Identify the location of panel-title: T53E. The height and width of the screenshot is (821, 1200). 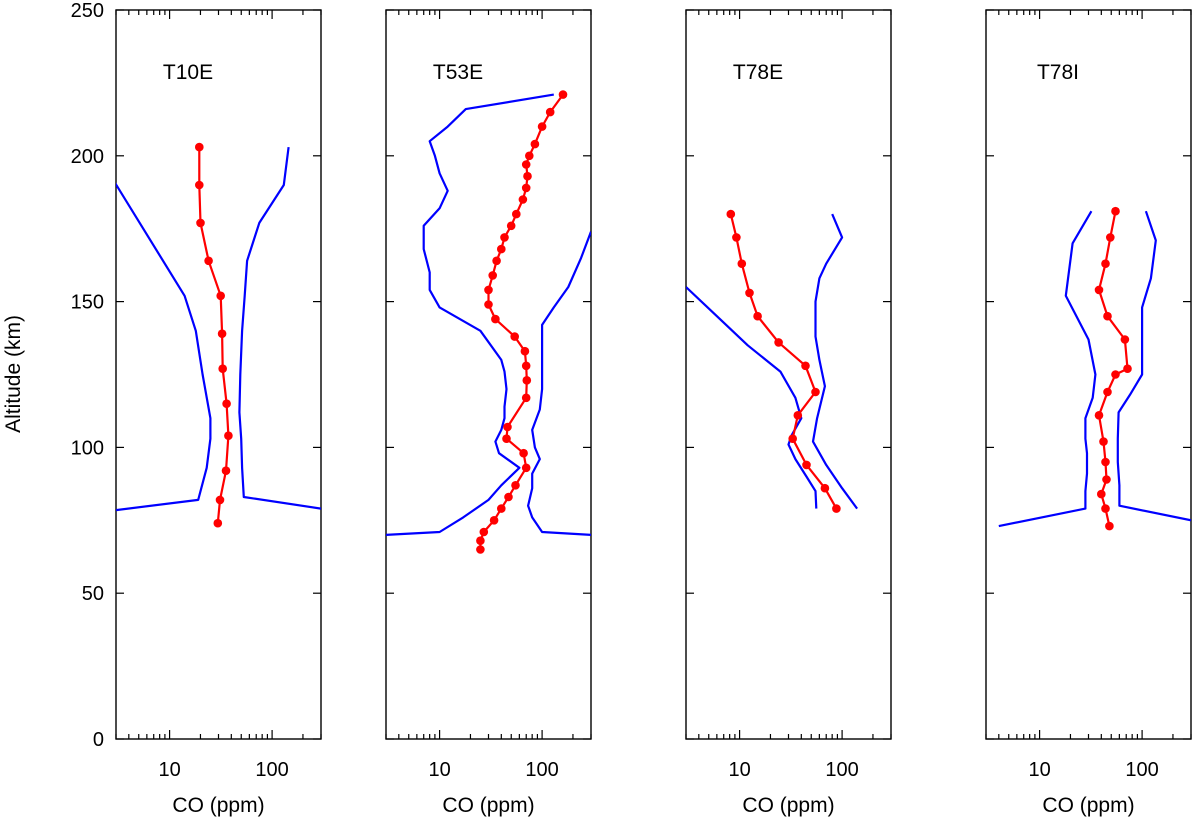
(458, 72).